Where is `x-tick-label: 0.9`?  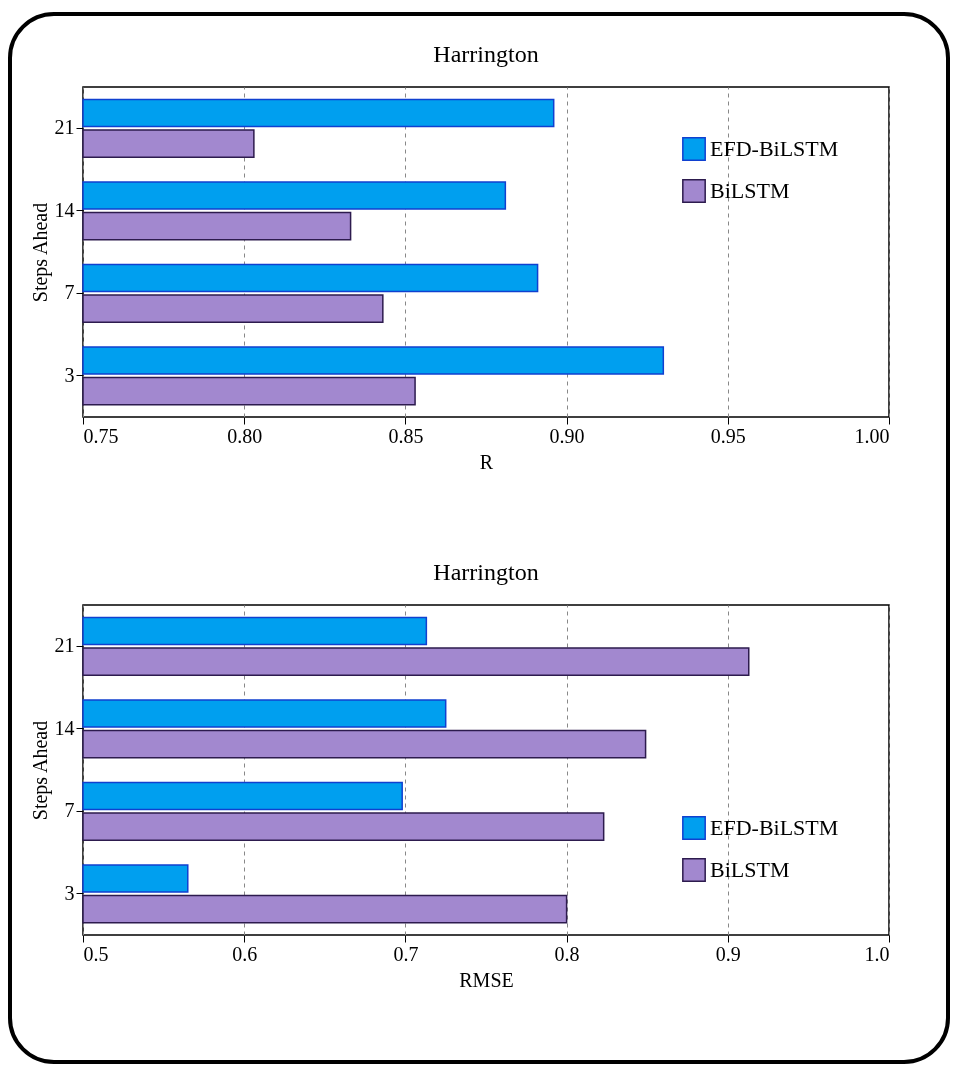 x-tick-label: 0.9 is located at coordinates (728, 953).